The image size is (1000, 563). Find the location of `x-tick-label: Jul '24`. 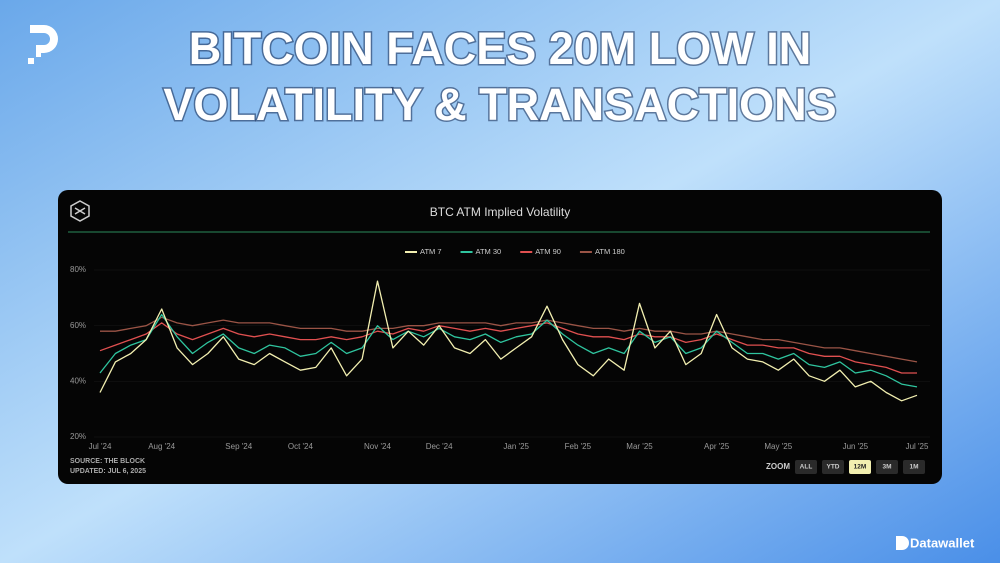

x-tick-label: Jul '24 is located at coordinates (100, 446).